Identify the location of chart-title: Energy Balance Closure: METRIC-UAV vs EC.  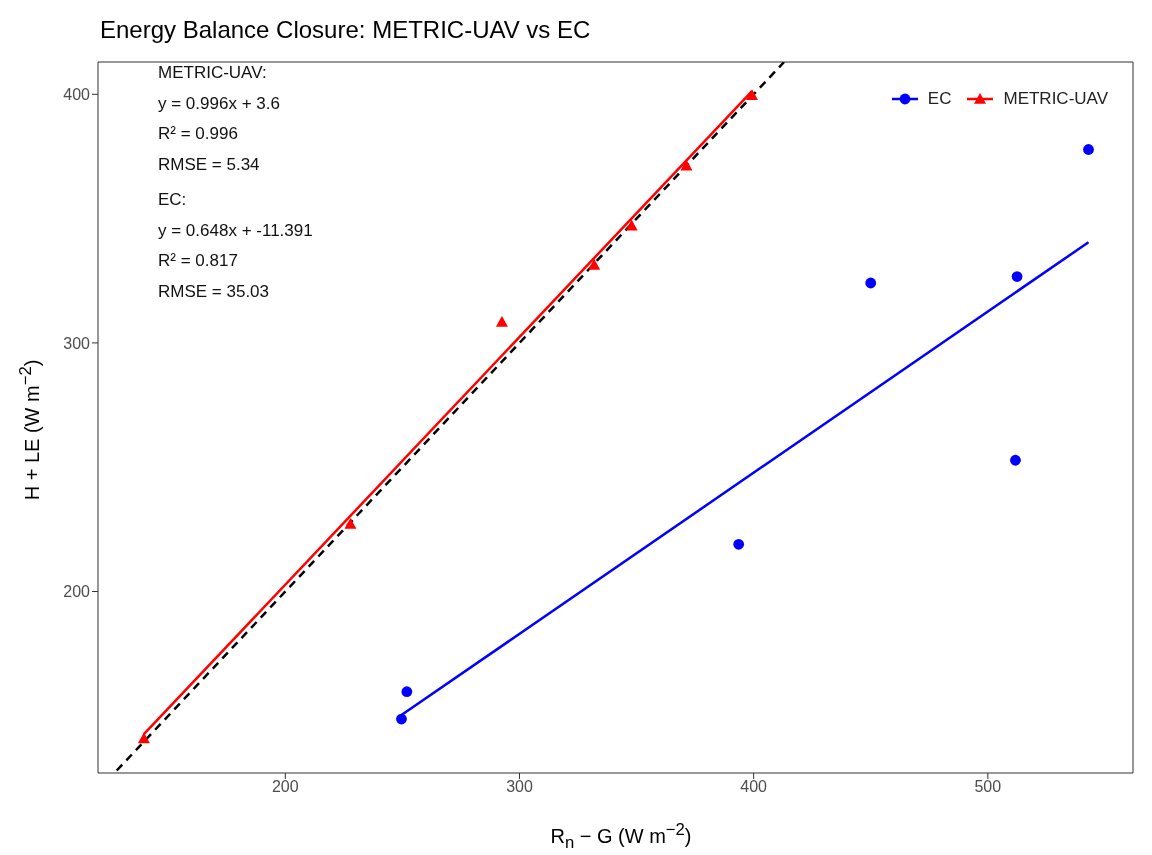
(345, 30).